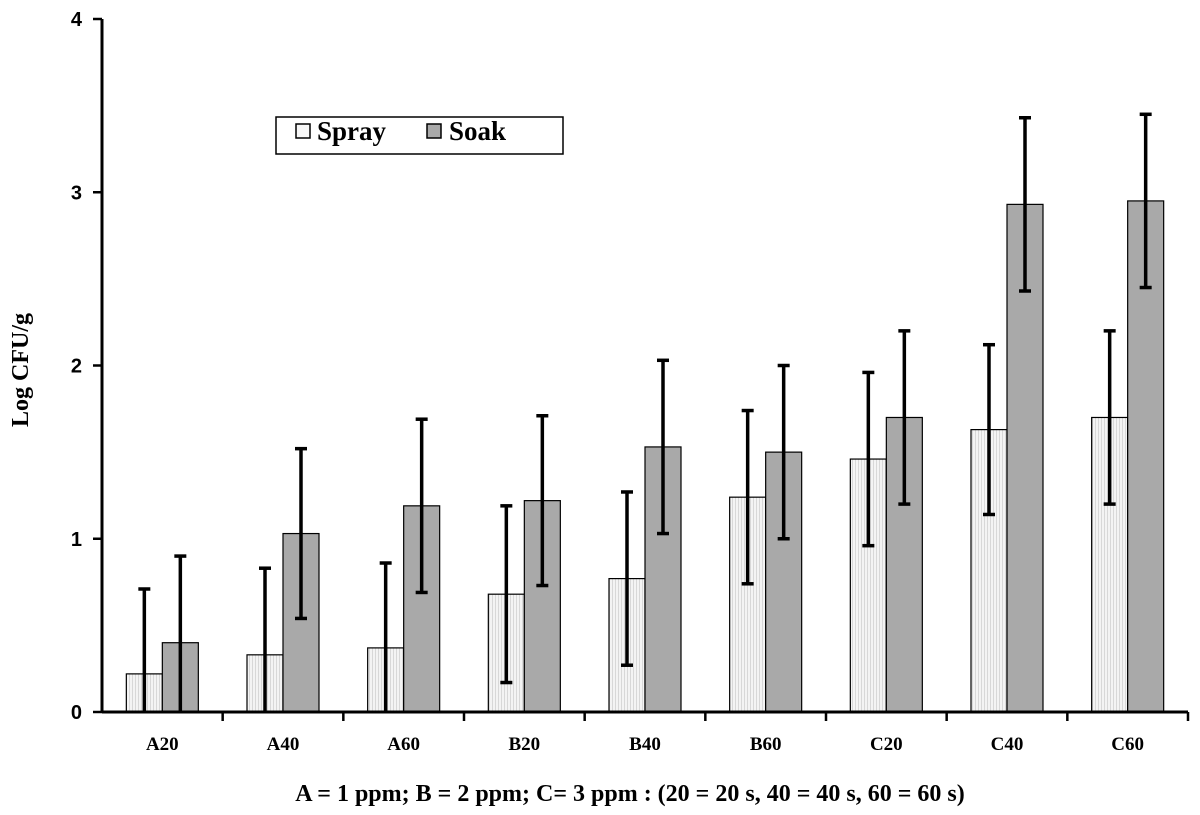 Image resolution: width=1200 pixels, height=815 pixels. I want to click on legend-label-soak: Soak, so click(477, 131).